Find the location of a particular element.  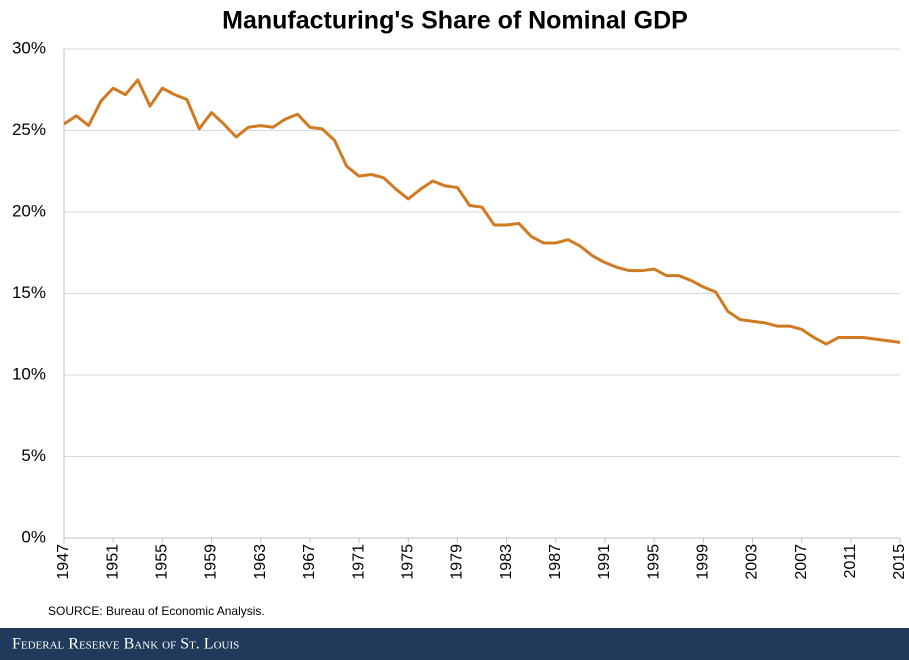

y-tick-label: 20% is located at coordinates (29, 210).